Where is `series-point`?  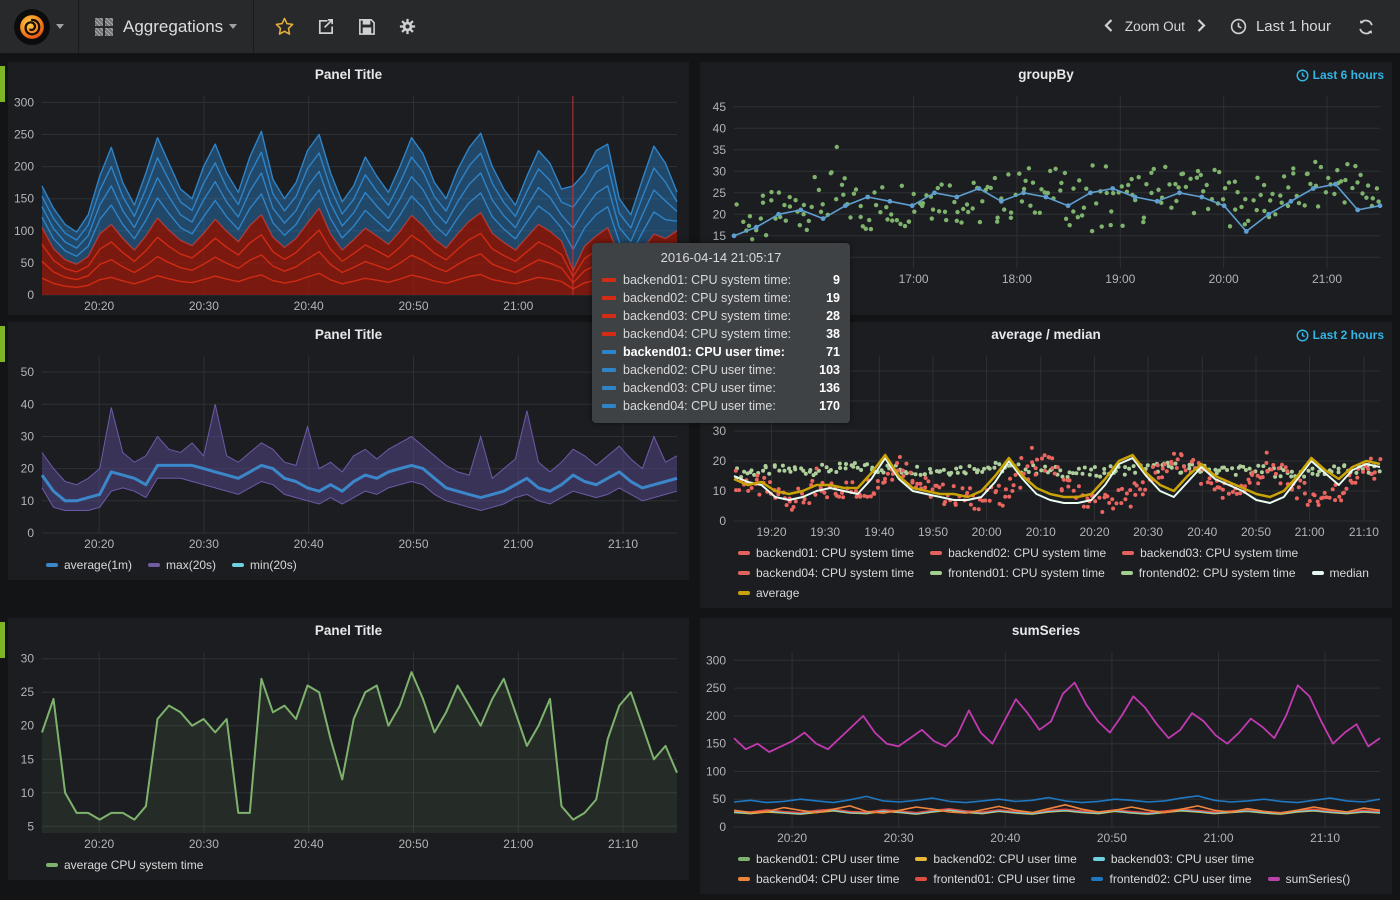 series-point is located at coordinates (912, 206).